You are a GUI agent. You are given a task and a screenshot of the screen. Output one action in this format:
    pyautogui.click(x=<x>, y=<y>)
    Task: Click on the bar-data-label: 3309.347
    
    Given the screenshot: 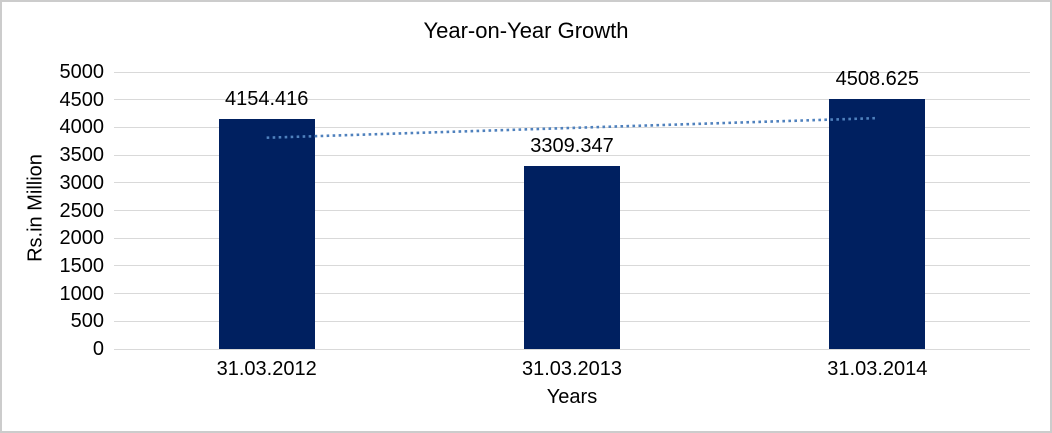 What is the action you would take?
    pyautogui.click(x=572, y=145)
    